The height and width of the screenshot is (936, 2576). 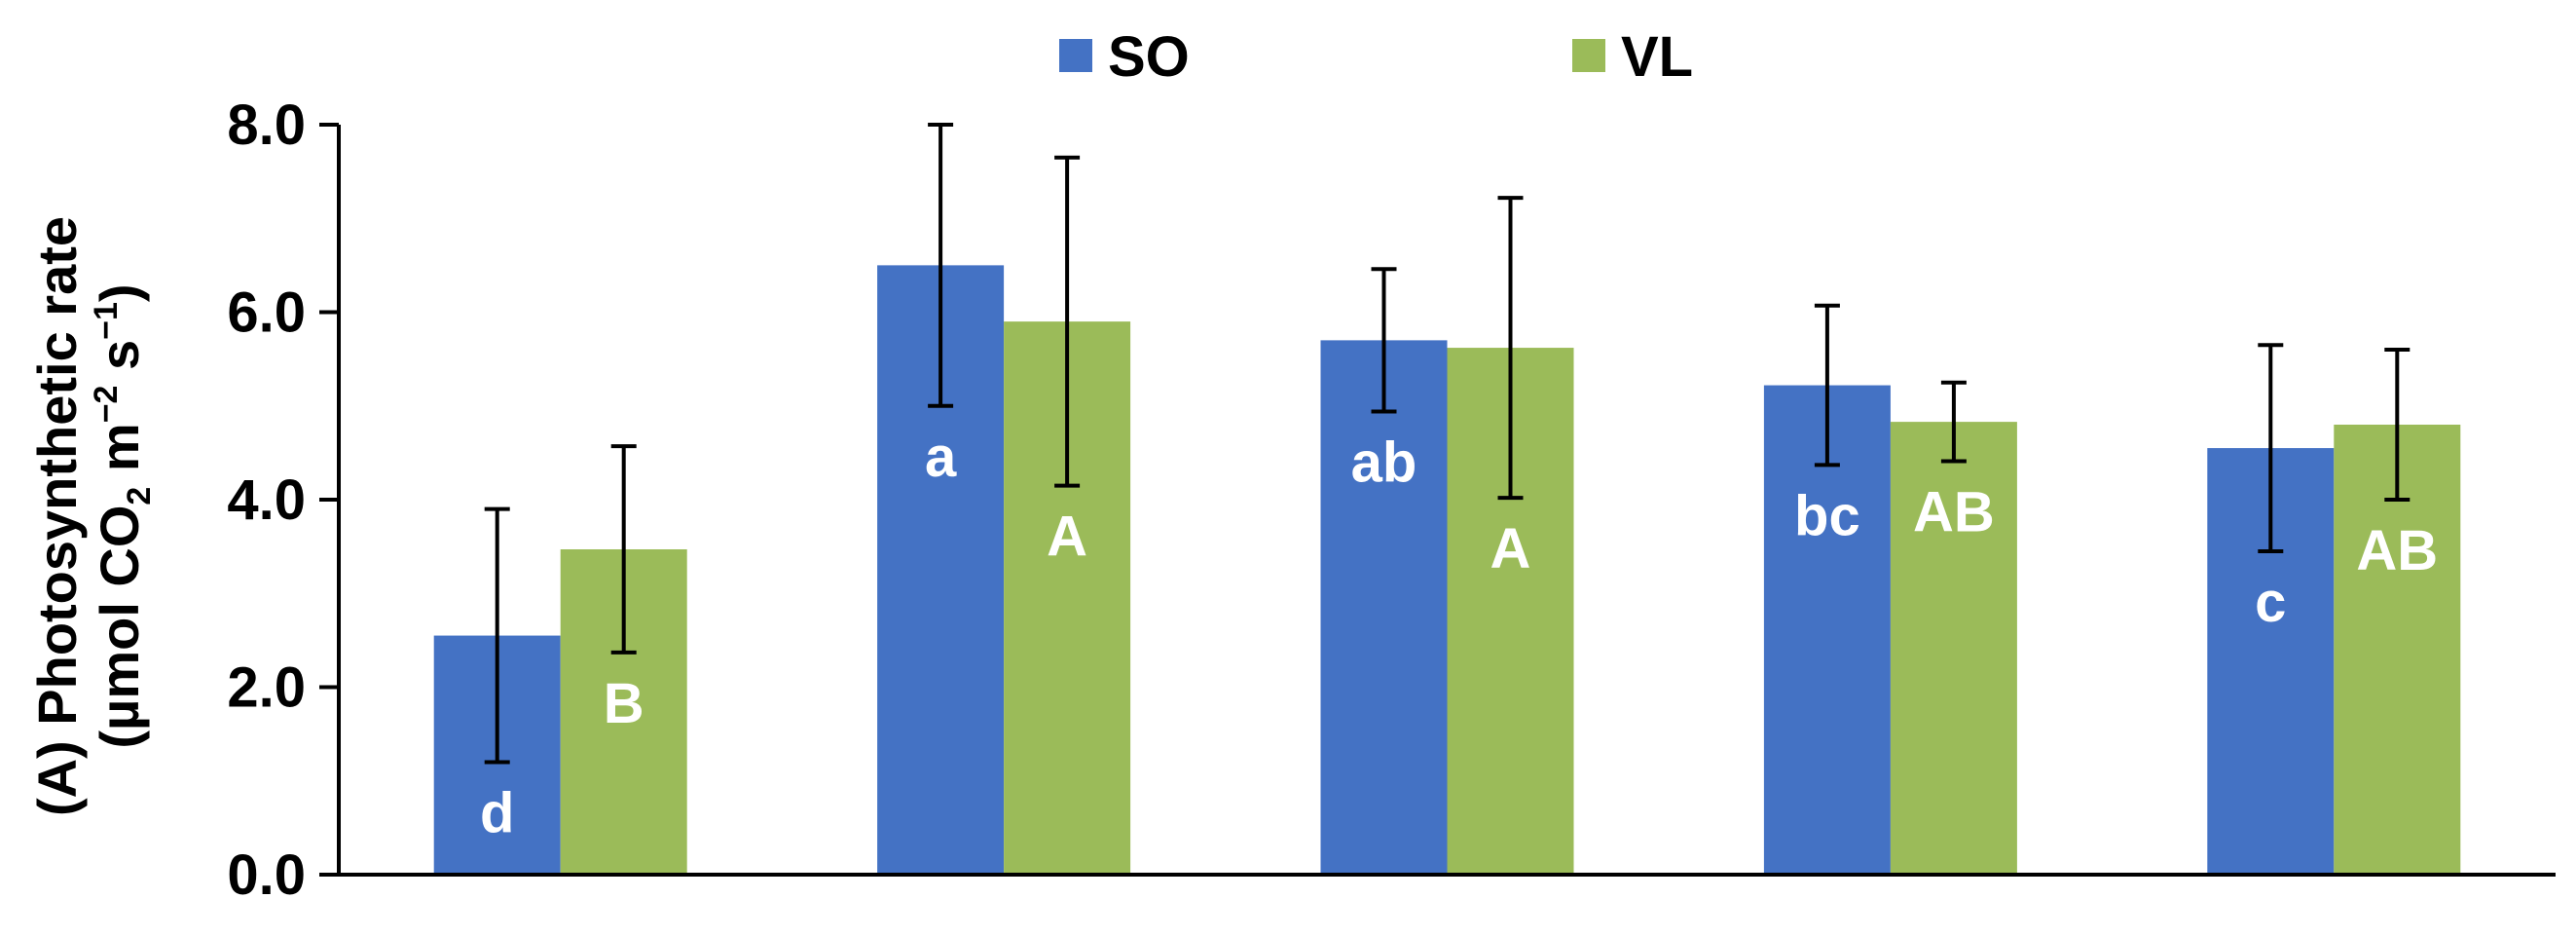 What do you see at coordinates (1588, 55) in the screenshot?
I see `legend-swatch-vl` at bounding box center [1588, 55].